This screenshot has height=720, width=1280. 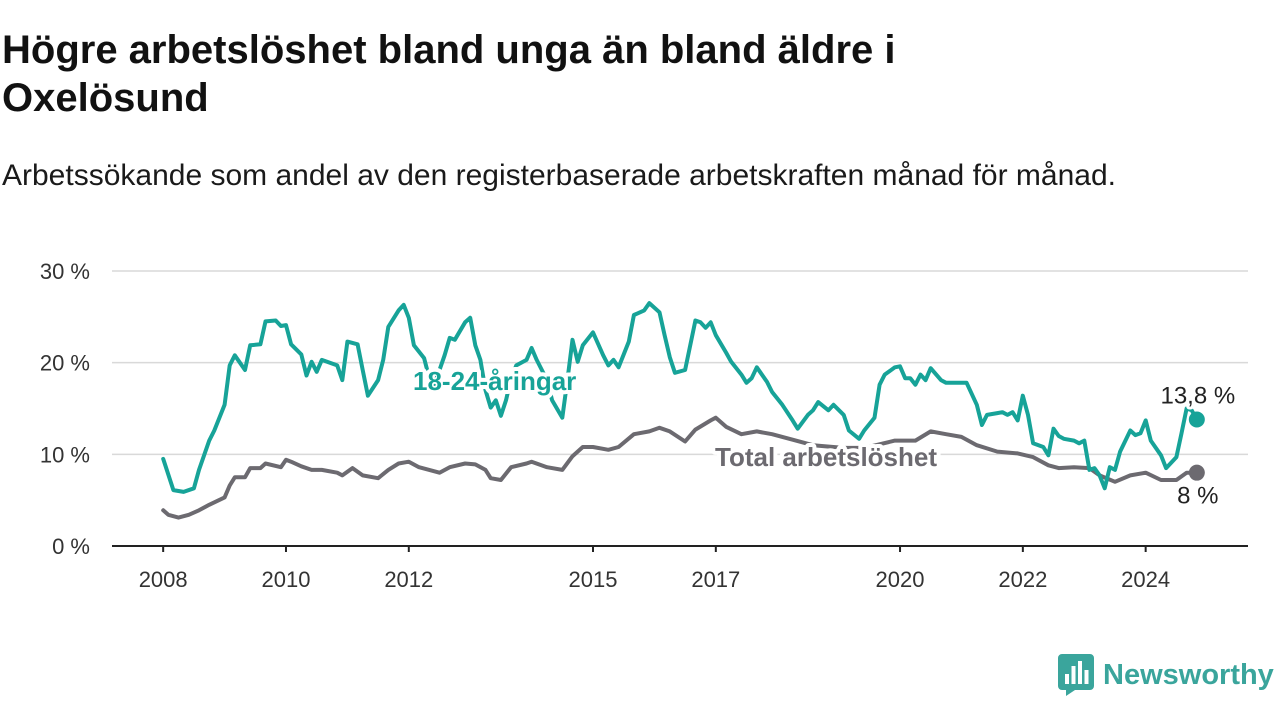 What do you see at coordinates (1196, 472) in the screenshot?
I see `end-marker-total` at bounding box center [1196, 472].